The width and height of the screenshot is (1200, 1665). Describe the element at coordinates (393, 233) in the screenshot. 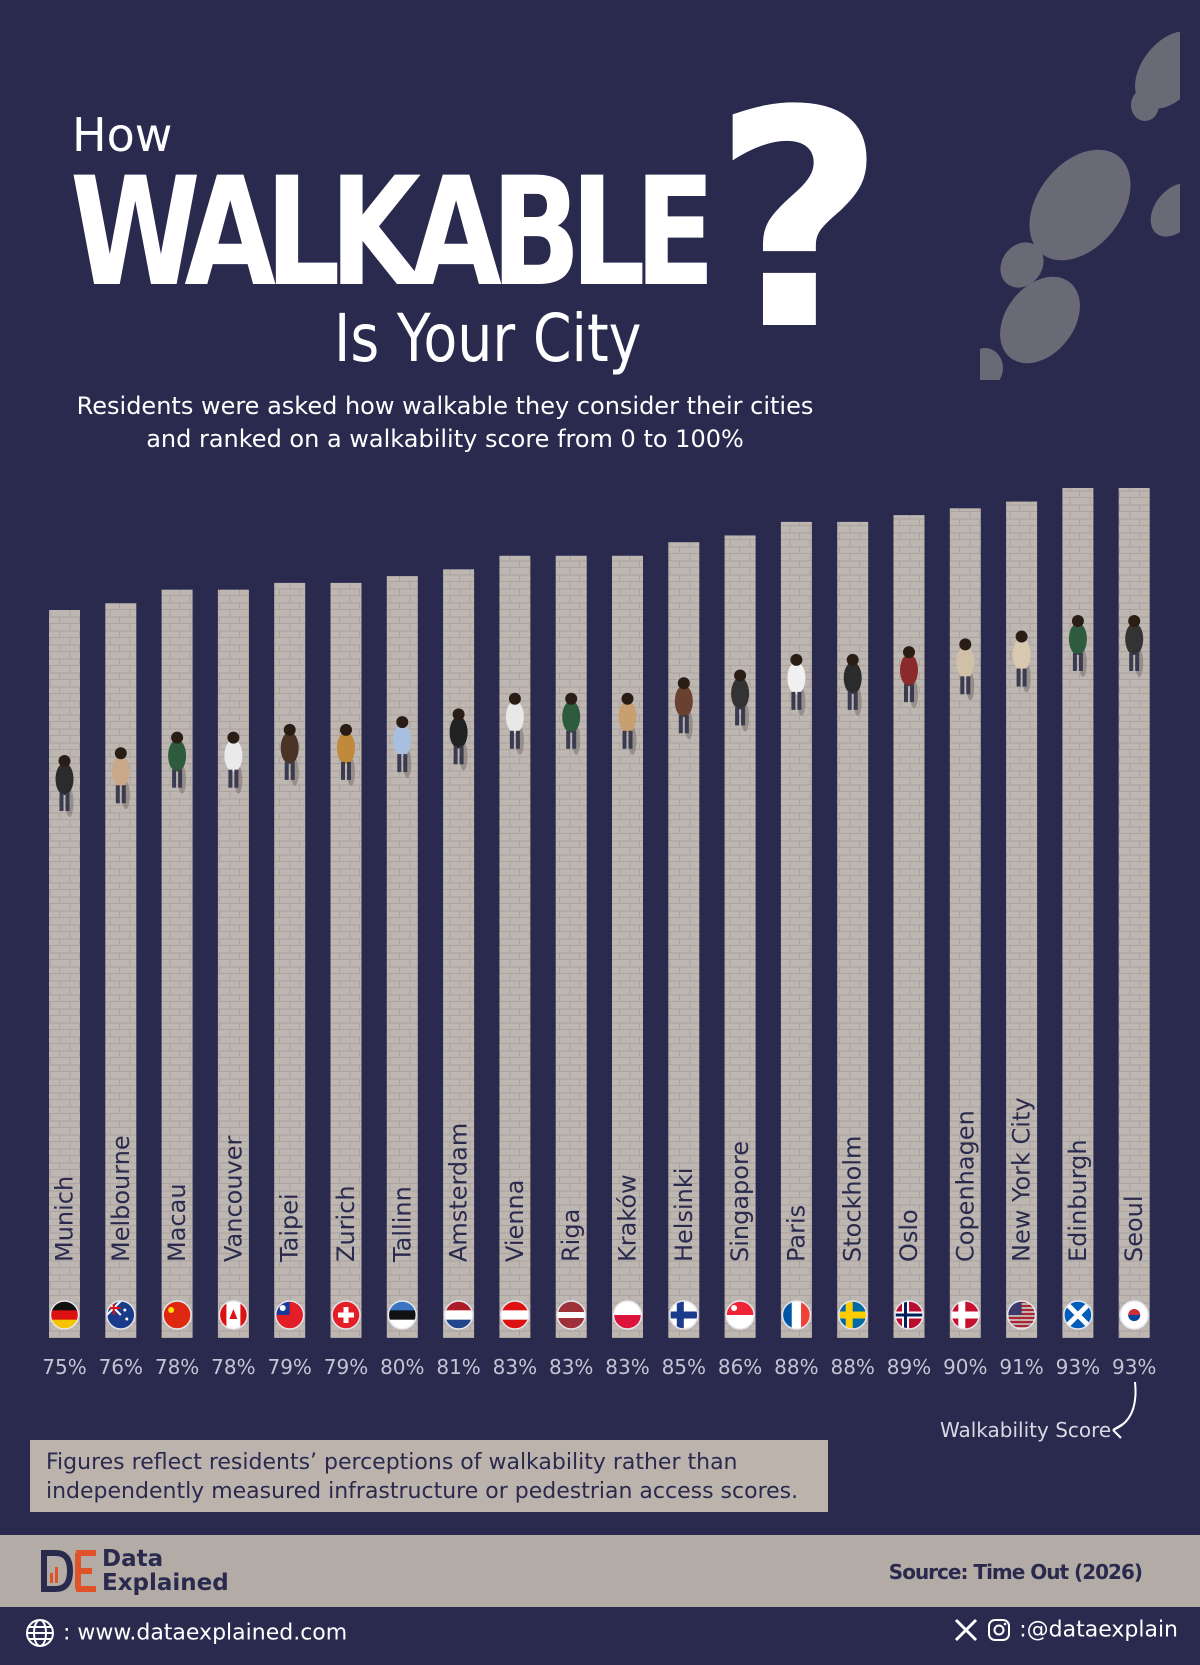

I see `title-walkable: WALKABLE` at that location.